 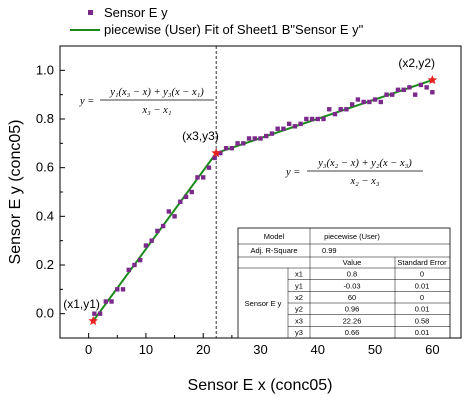 What do you see at coordinates (299, 309) in the screenshot?
I see `table-param-name: y2` at bounding box center [299, 309].